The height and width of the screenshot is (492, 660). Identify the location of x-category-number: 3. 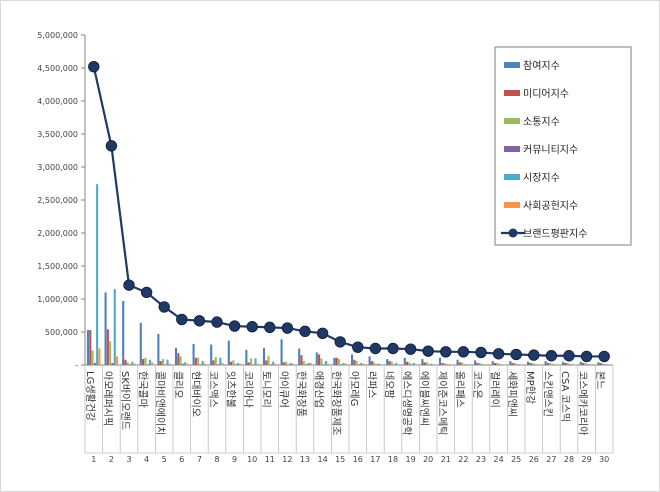
(128, 459).